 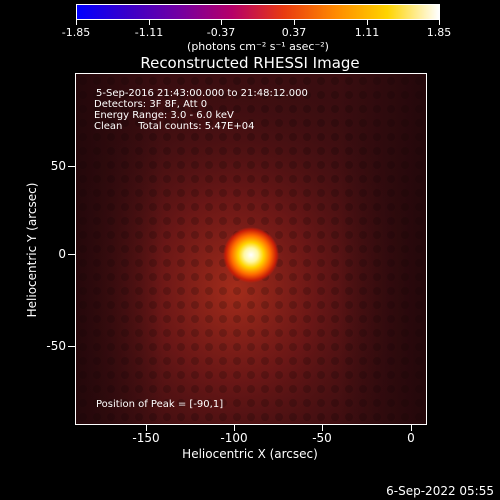 What do you see at coordinates (32, 250) in the screenshot?
I see `y-axis-label: Heliocentric Y (arcsec)` at bounding box center [32, 250].